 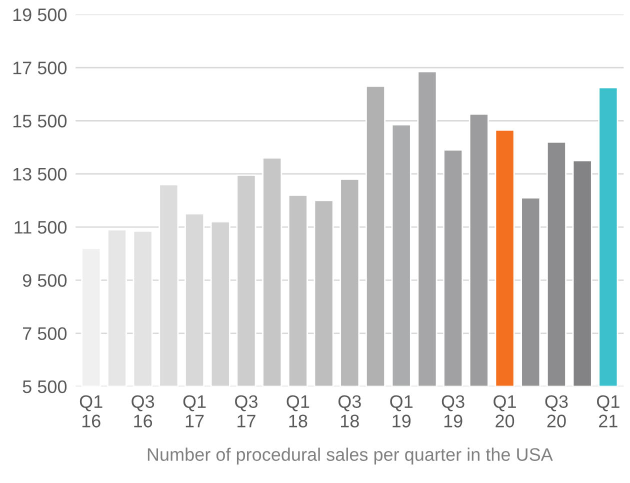 I want to click on y-tick-label: 19 500, so click(x=40, y=15).